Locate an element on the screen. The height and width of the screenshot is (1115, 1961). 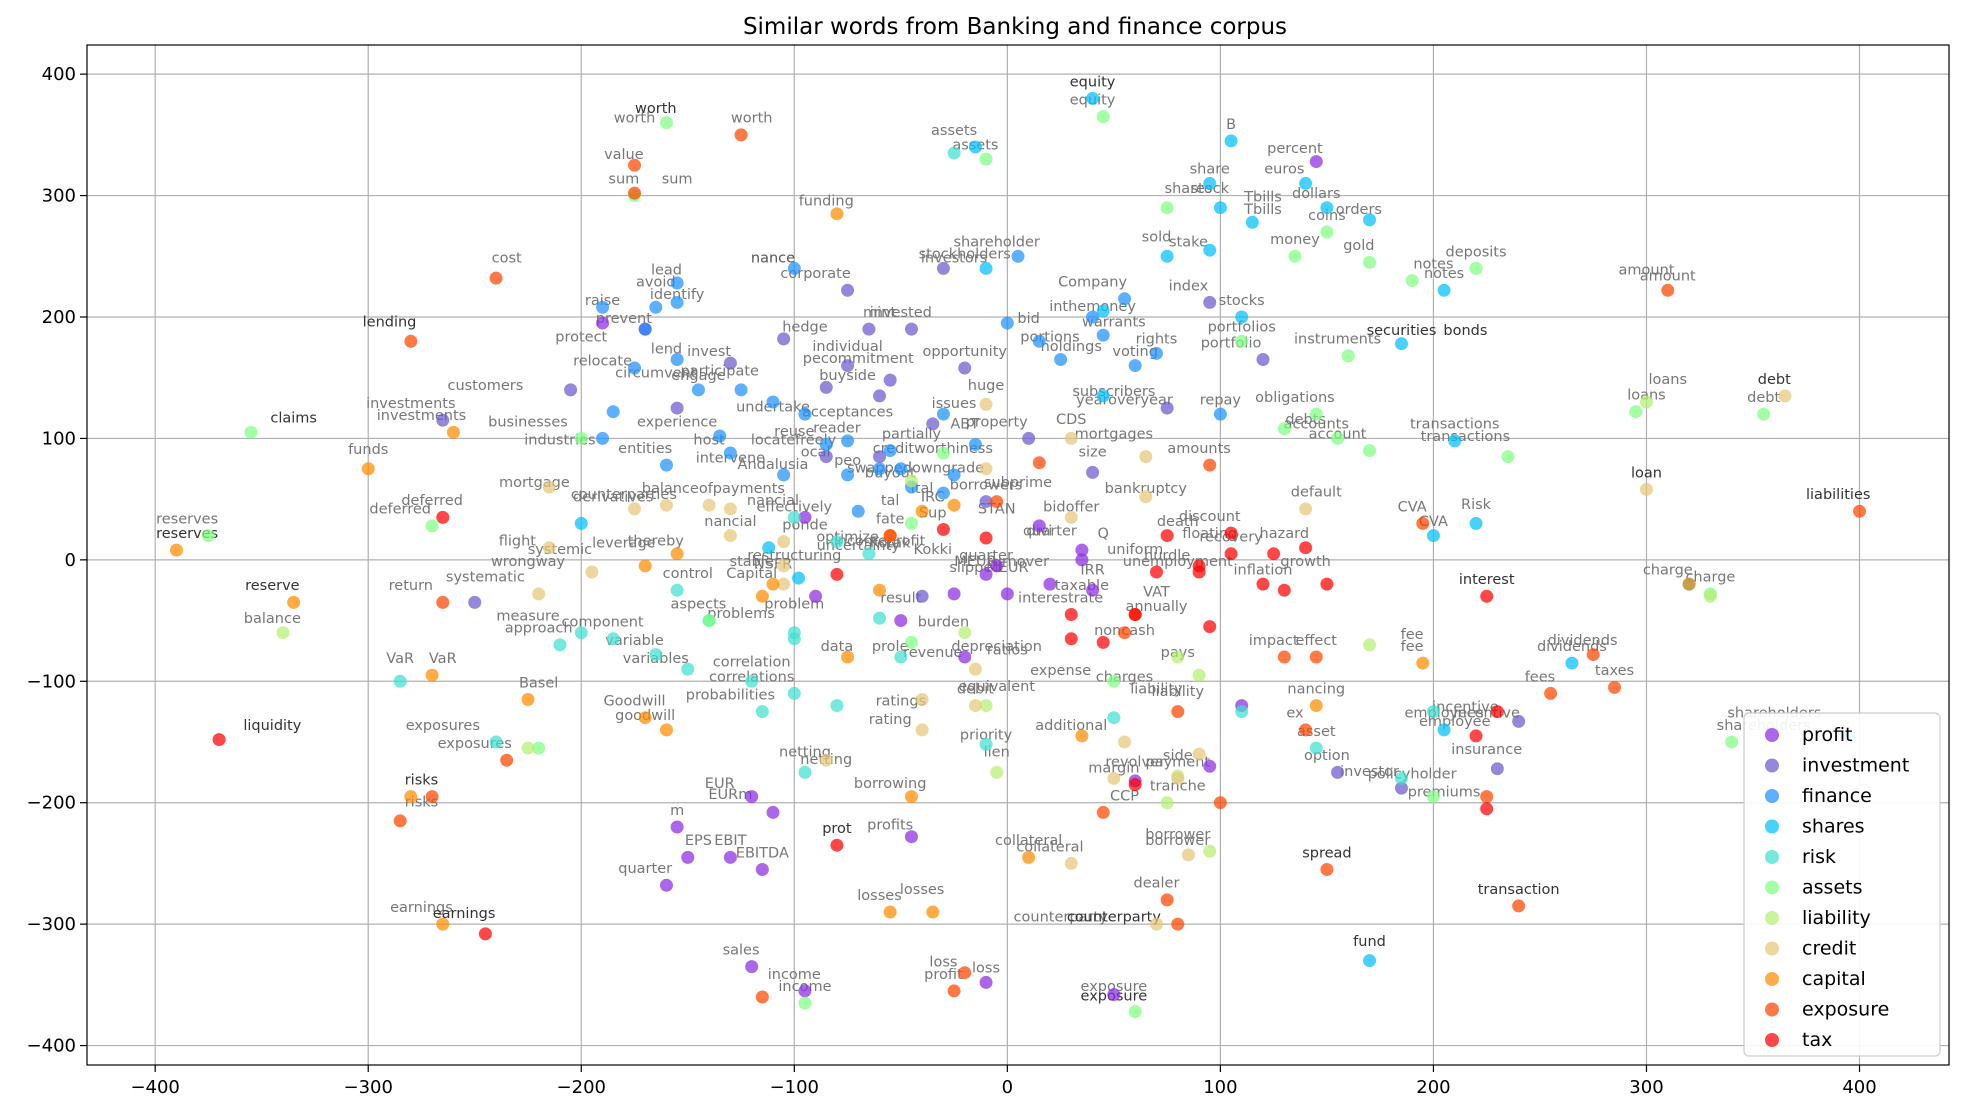
point-shares: Tbills is located at coordinates (1252, 222).